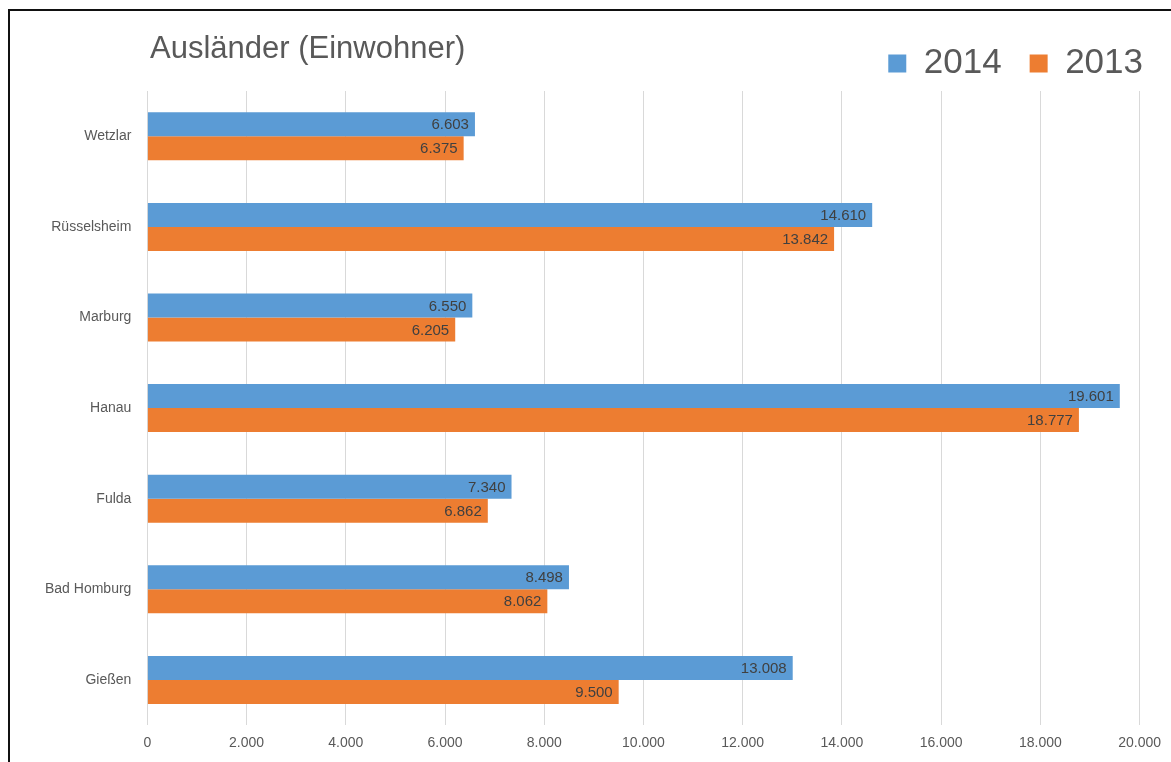 This screenshot has width=1171, height=762. I want to click on data-label: 13.842, so click(805, 239).